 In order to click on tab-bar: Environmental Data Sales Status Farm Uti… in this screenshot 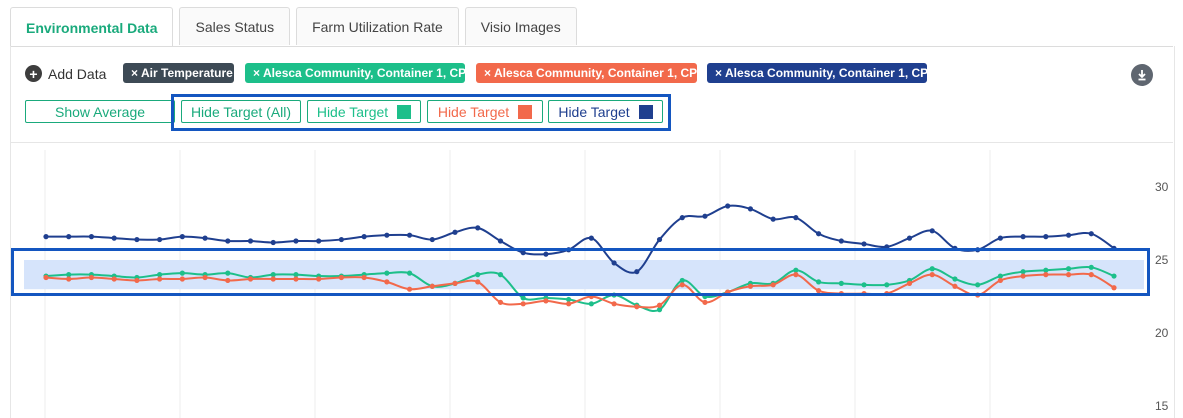, I will do `click(296, 27)`.